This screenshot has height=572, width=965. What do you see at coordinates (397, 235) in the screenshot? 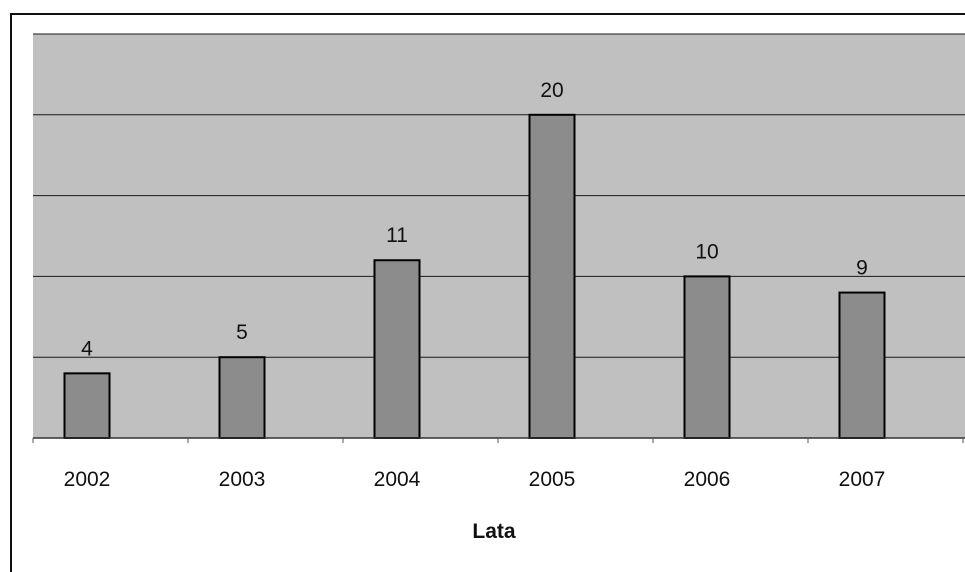
I see `data-label-2004: 11` at bounding box center [397, 235].